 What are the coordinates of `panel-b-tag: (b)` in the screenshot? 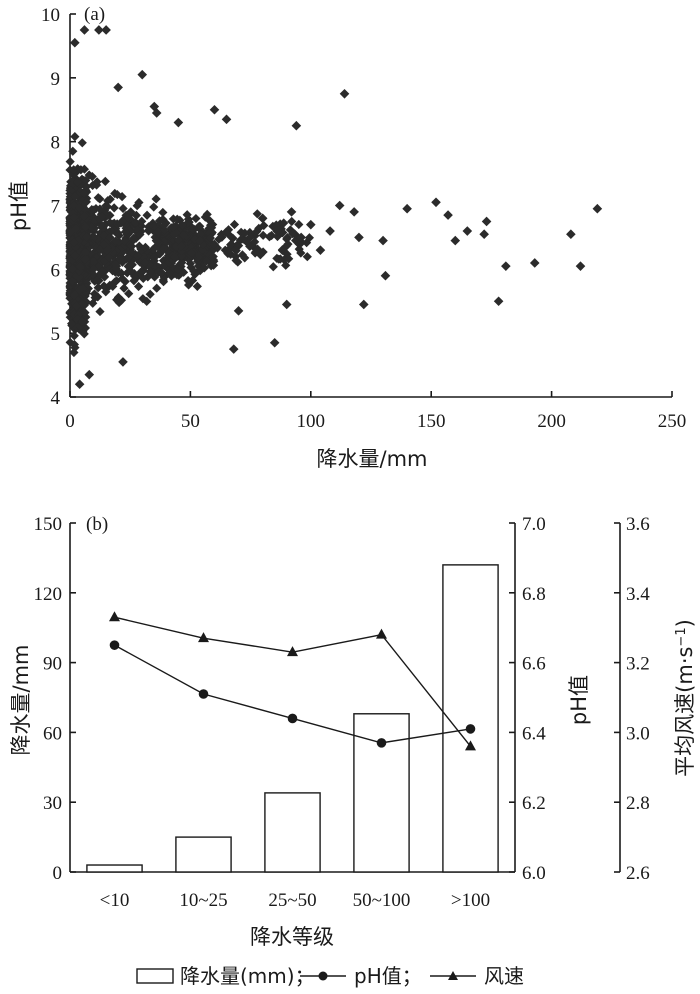 It's located at (97, 524).